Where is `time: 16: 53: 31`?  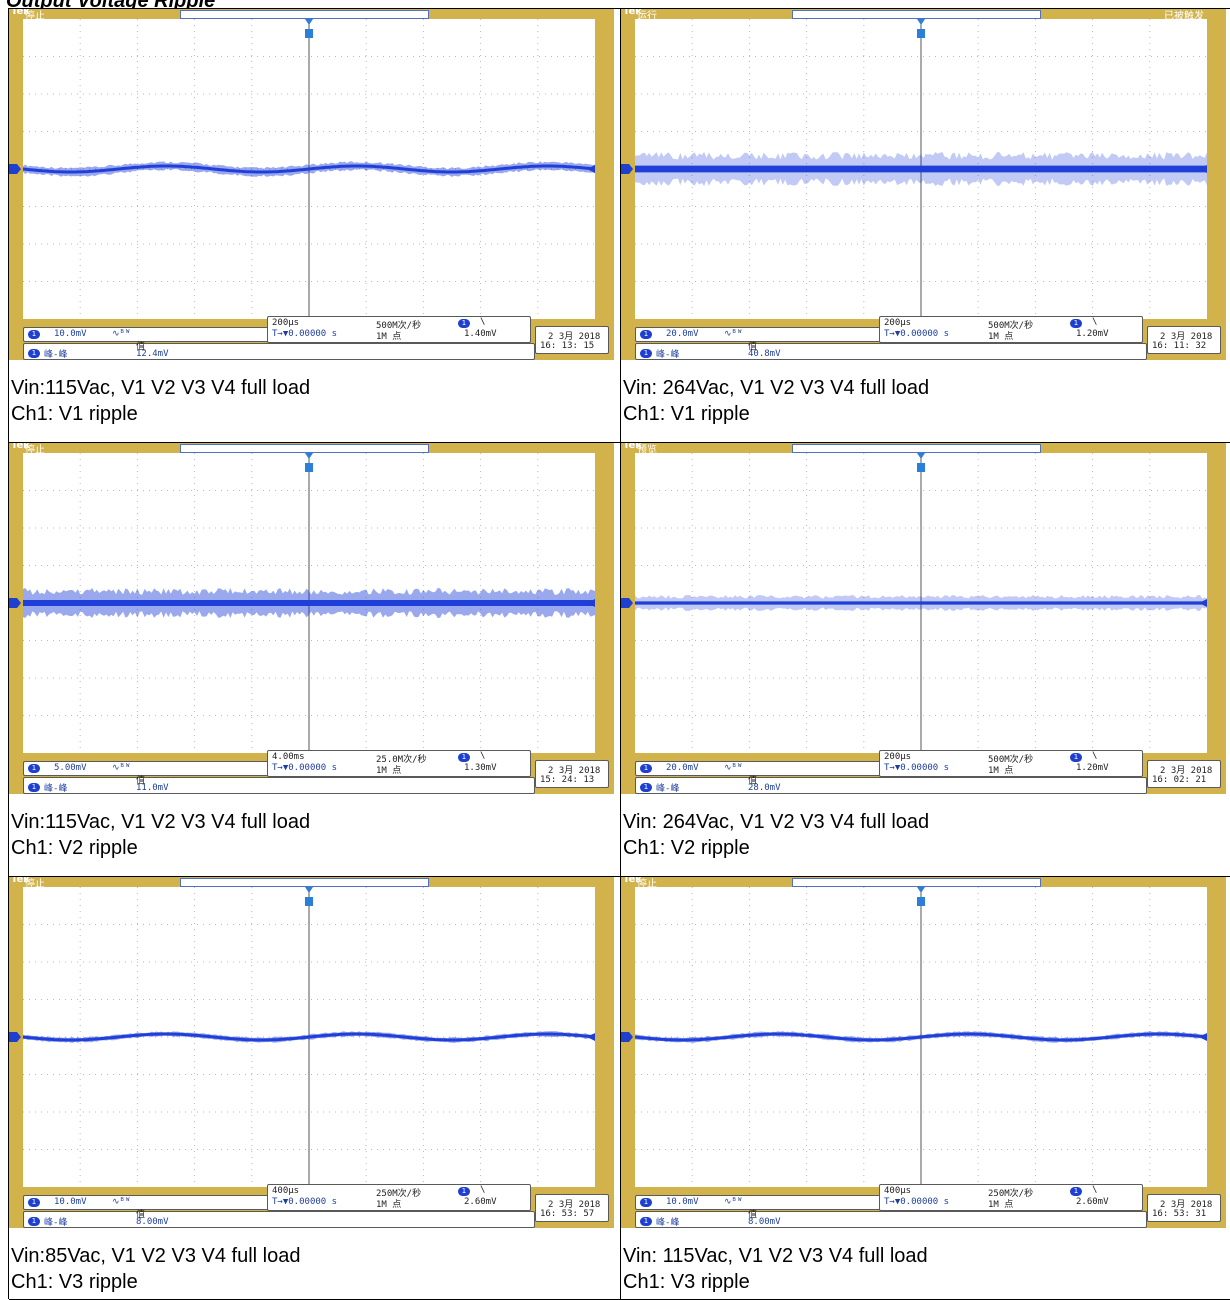
time: 16: 53: 31 is located at coordinates (1179, 1214).